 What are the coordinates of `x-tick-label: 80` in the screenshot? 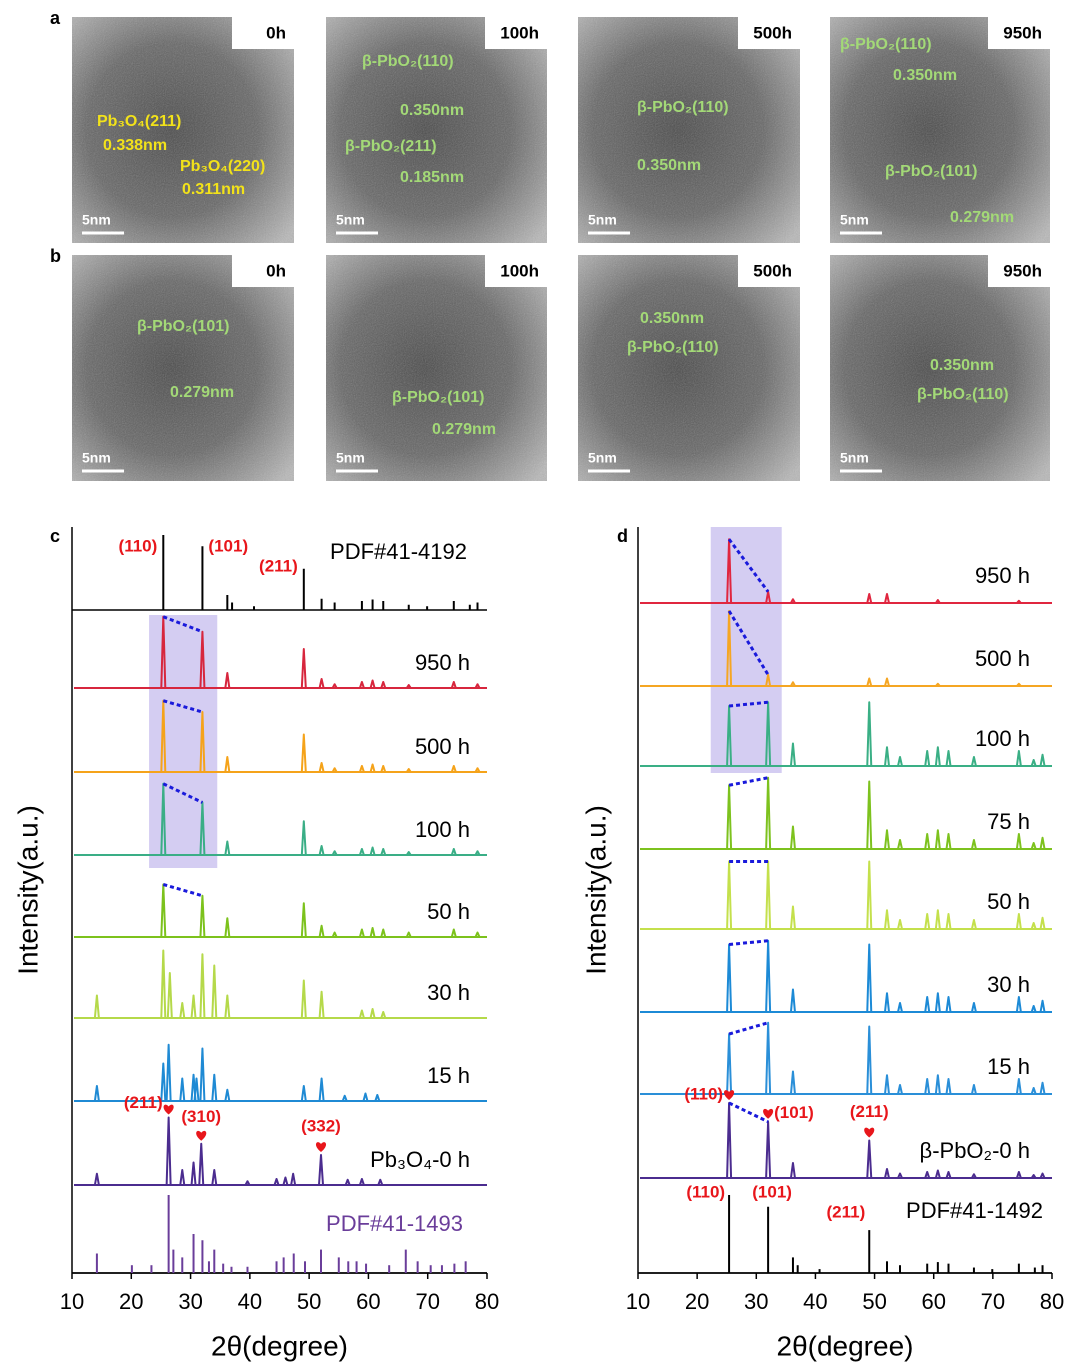 It's located at (487, 1301).